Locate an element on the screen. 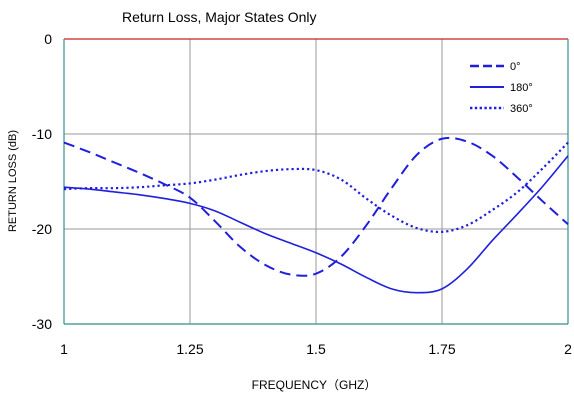 The image size is (574, 396). x-tick-label: 1 is located at coordinates (64, 349).